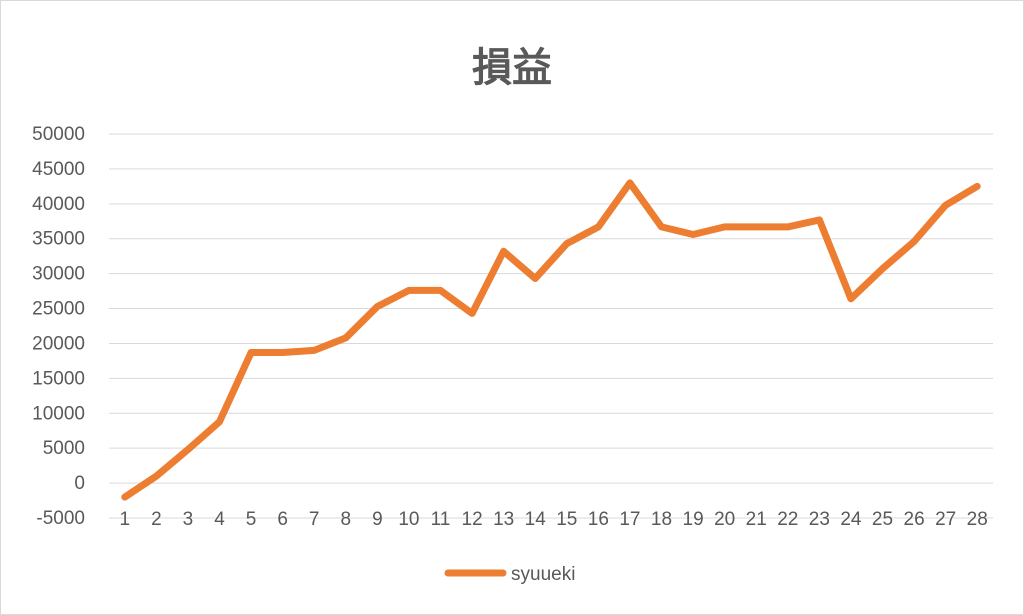  Describe the element at coordinates (503, 519) in the screenshot. I see `x-tick-label: 13` at that location.